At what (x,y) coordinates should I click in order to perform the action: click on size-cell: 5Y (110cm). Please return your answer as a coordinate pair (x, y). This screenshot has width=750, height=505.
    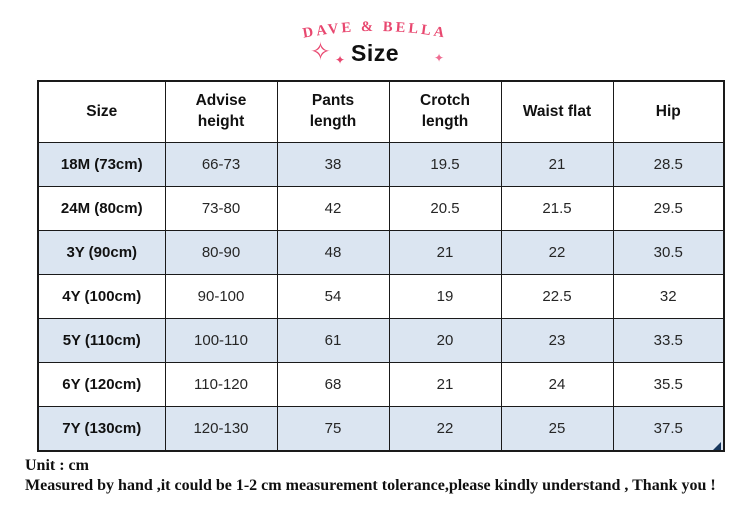
    Looking at the image, I should click on (101, 340).